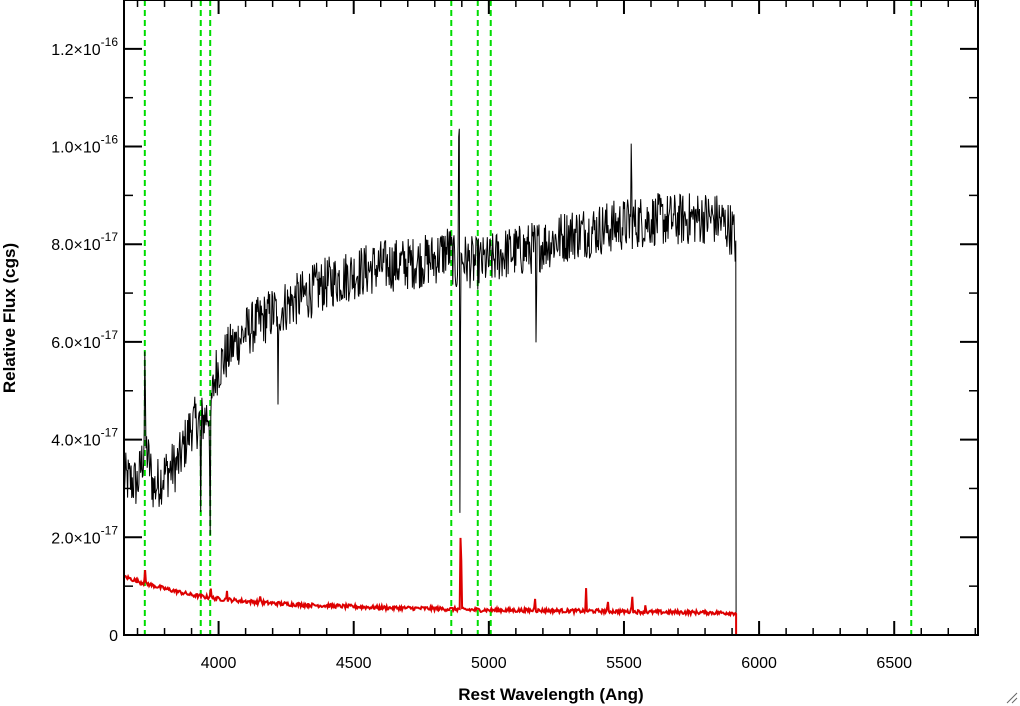 This screenshot has height=706, width=1020. What do you see at coordinates (113, 636) in the screenshot?
I see `y-tick-label: 0` at bounding box center [113, 636].